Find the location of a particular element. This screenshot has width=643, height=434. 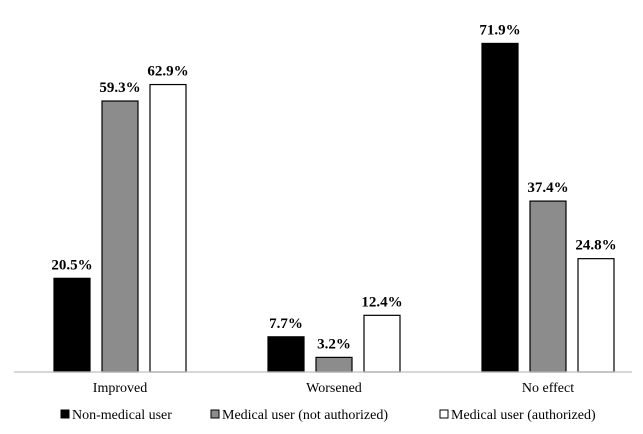

bar-improved-medical-user-not-authorized is located at coordinates (120, 236).